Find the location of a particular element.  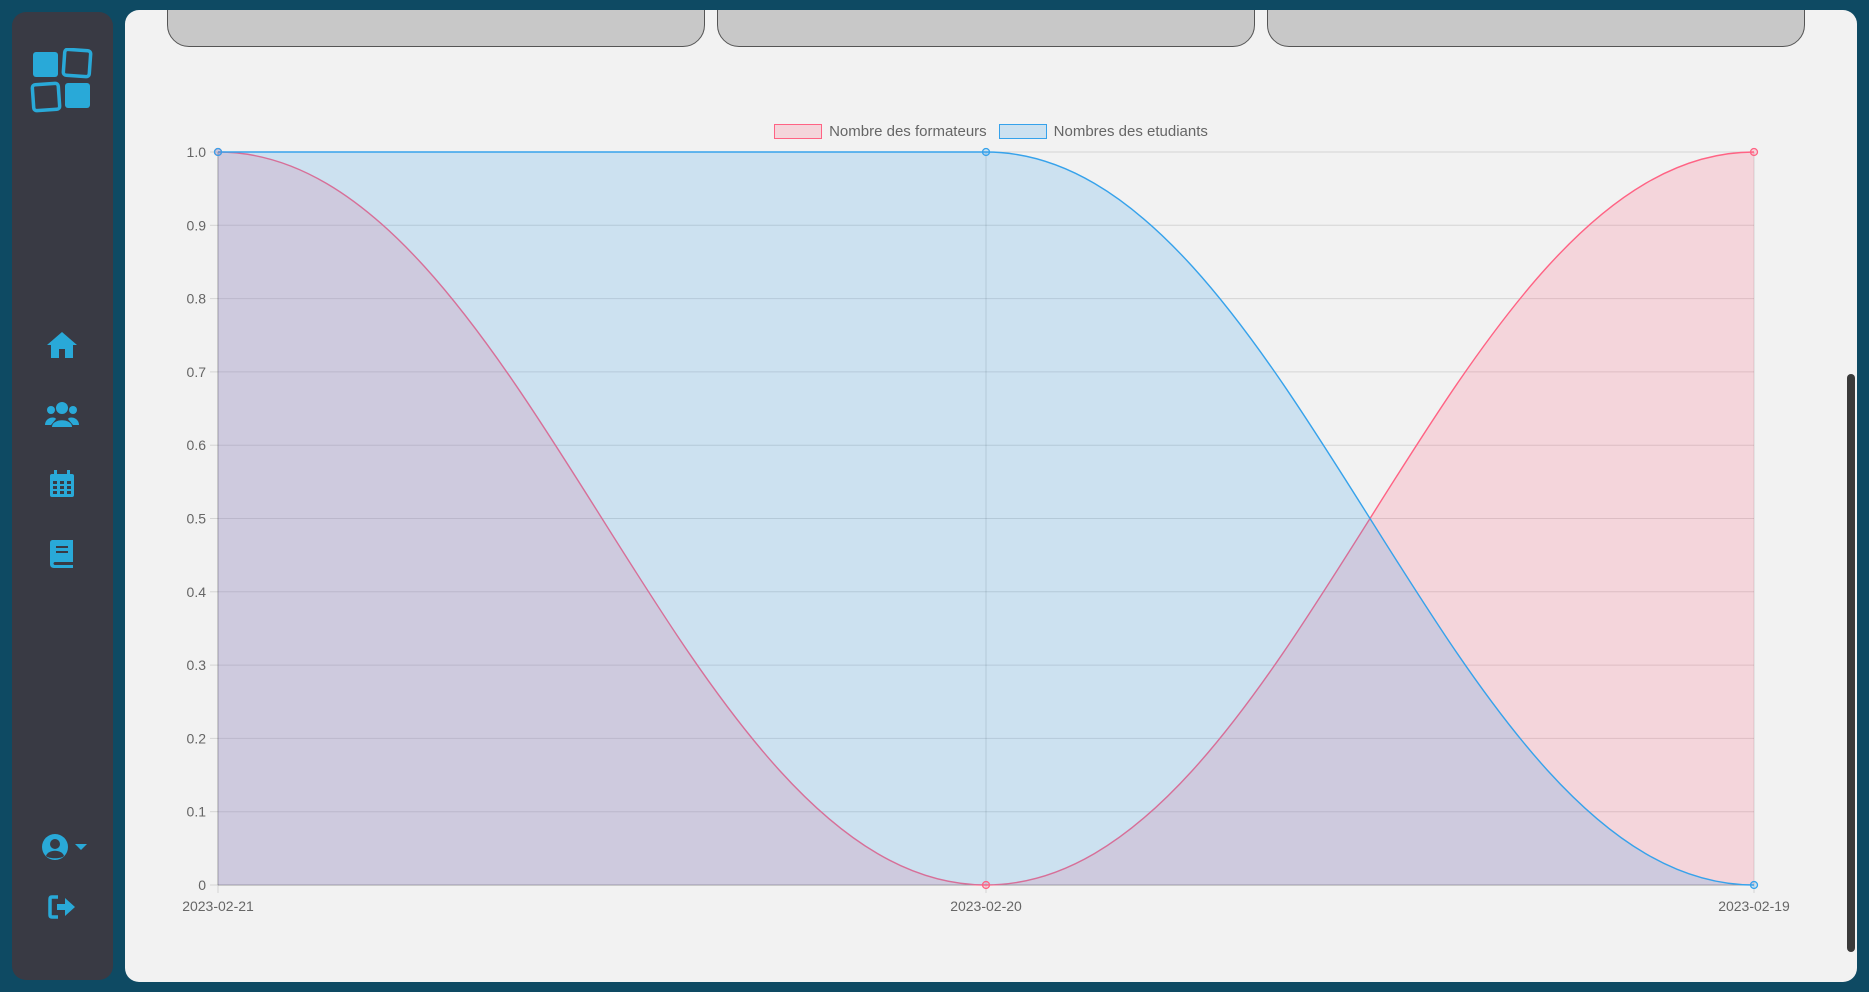

app-logo-icon is located at coordinates (62, 80).